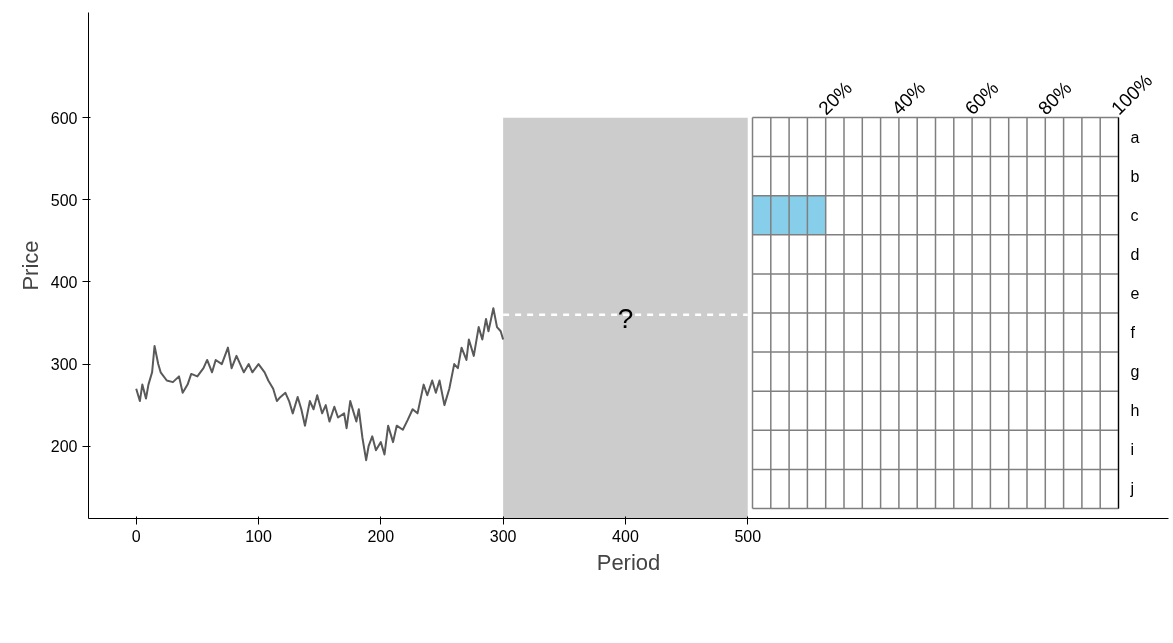 The image size is (1173, 643). Describe the element at coordinates (1135, 411) in the screenshot. I see `y-tick-label: h` at that location.